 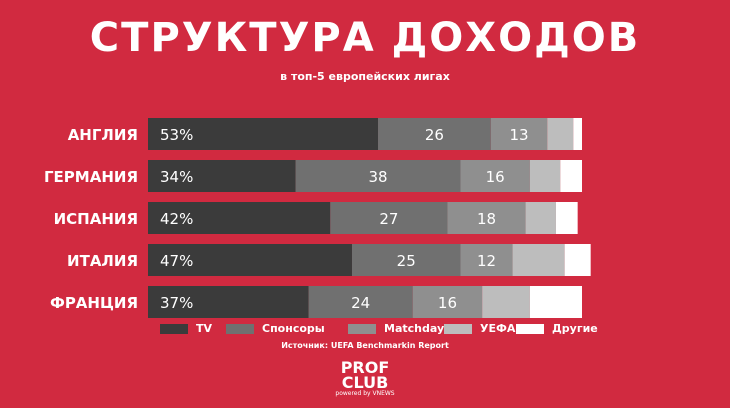 I want to click on data-label: 26, so click(x=434, y=135).